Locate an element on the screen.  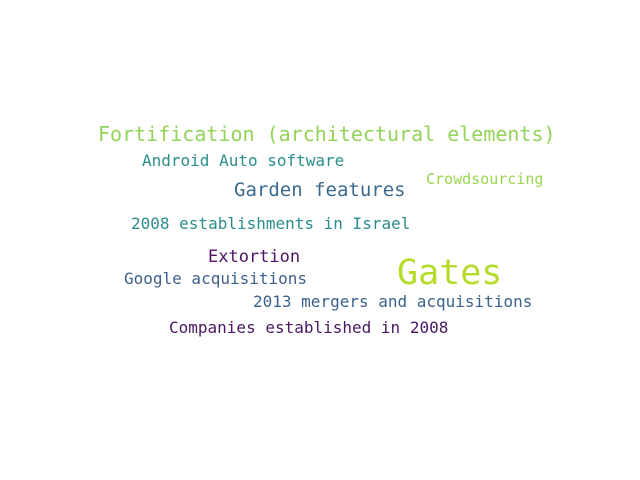
word-2013-mergers-acquisitions: 2013 mergers and acquisitions is located at coordinates (393, 301).